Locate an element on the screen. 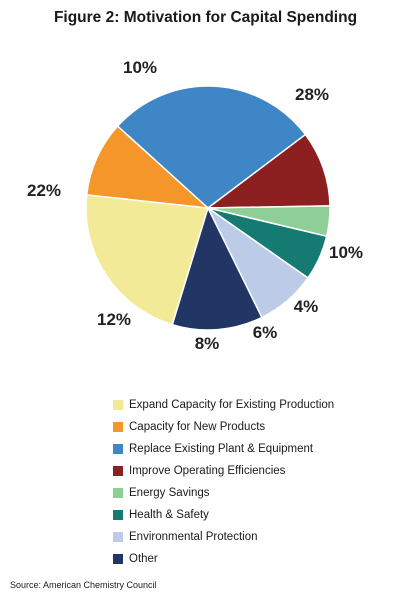 The width and height of the screenshot is (411, 600). legend-label: Expand Capacity for Existing Production is located at coordinates (232, 405).